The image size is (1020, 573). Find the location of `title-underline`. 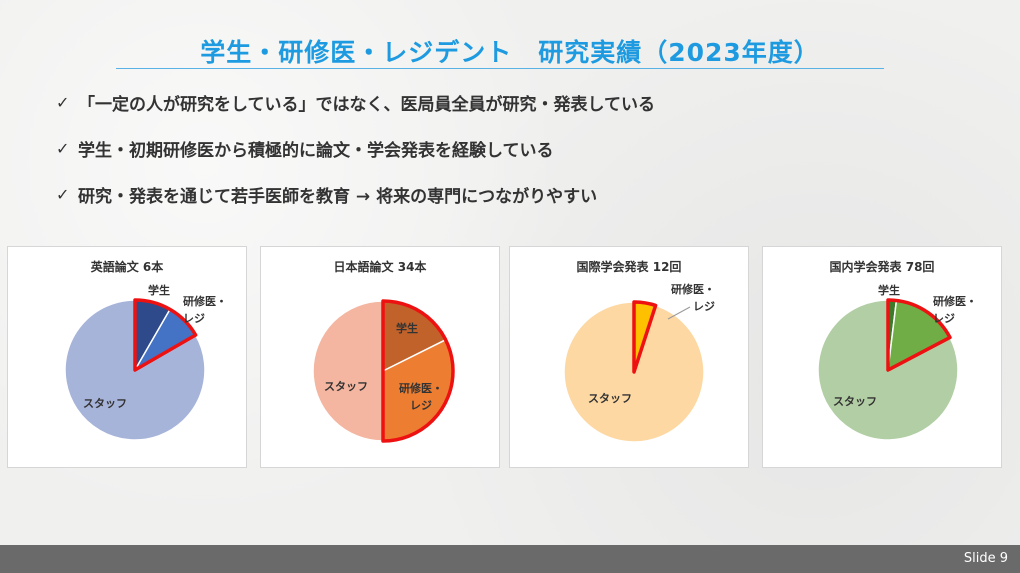

title-underline is located at coordinates (500, 68).